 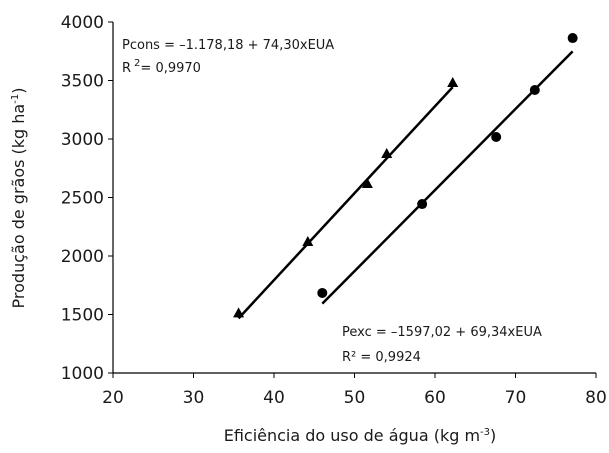 I want to click on x-axis-label: Eficiência do uso de água (kg m-3), so click(x=360, y=435).